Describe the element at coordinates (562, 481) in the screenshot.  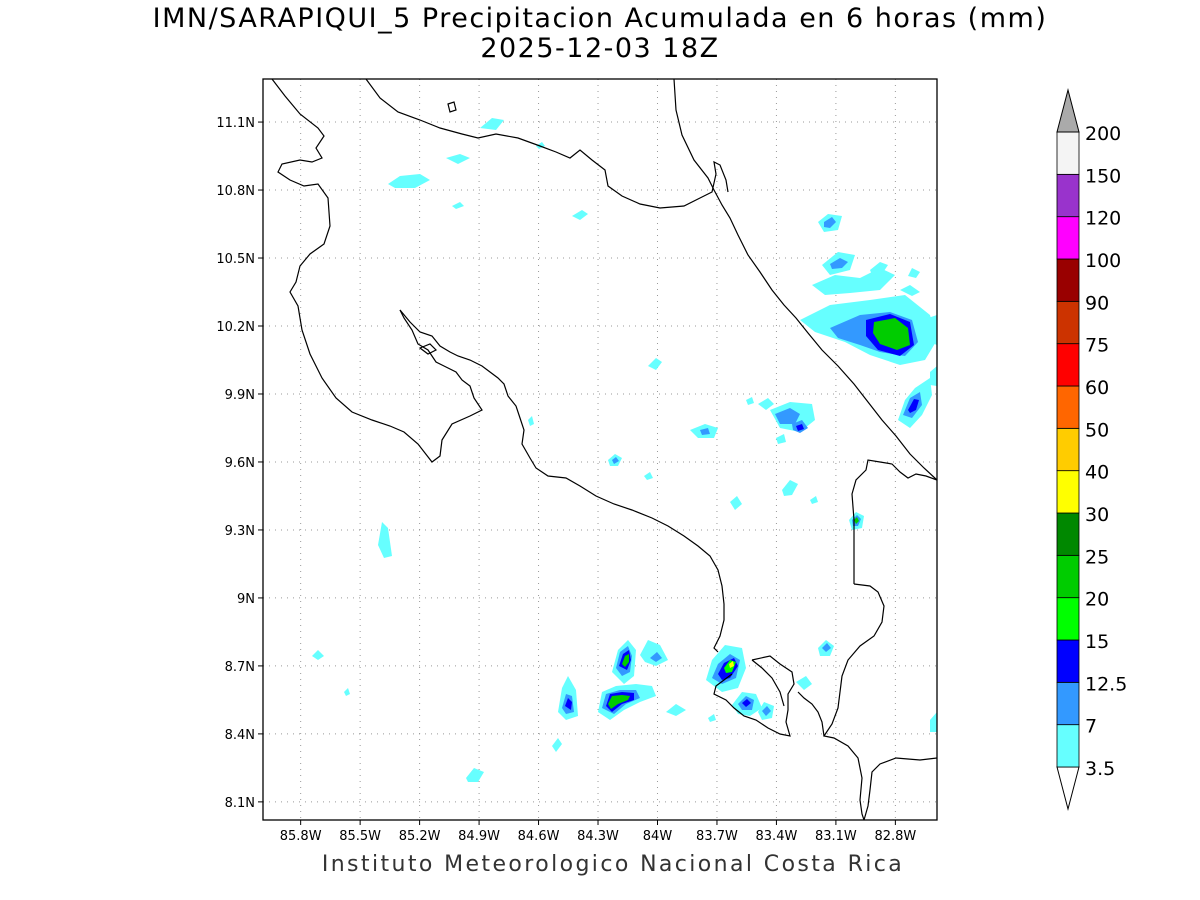
I see `gulf-of-nicoya` at that location.